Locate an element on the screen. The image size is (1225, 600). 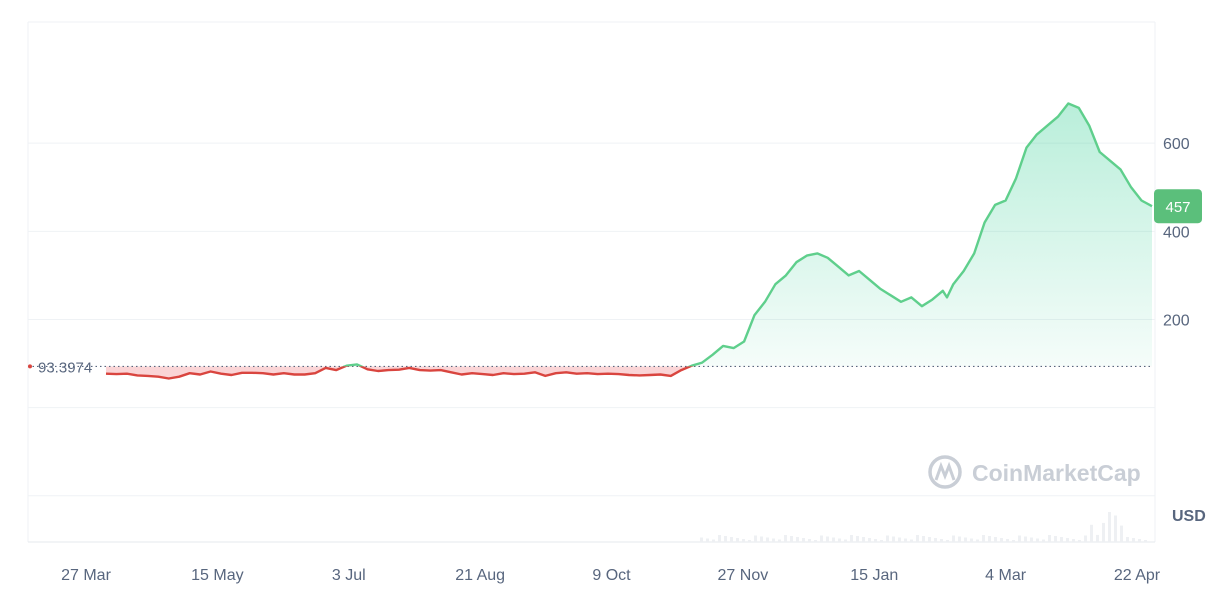
price-line-down is located at coordinates (399, 373).